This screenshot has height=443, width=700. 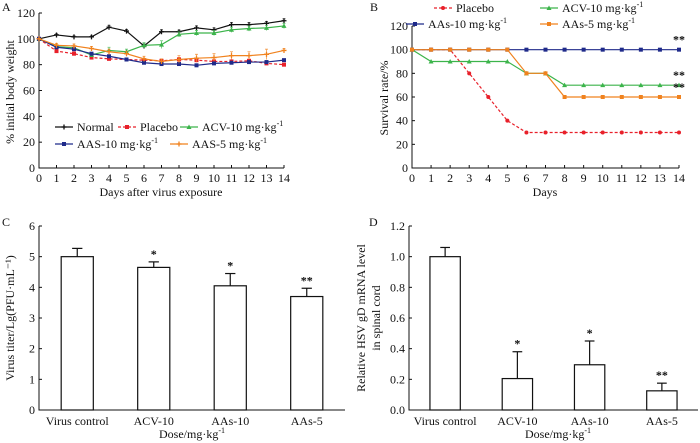 I want to click on legend-label-main: AAS-10 mg·kg, so click(x=114, y=144).